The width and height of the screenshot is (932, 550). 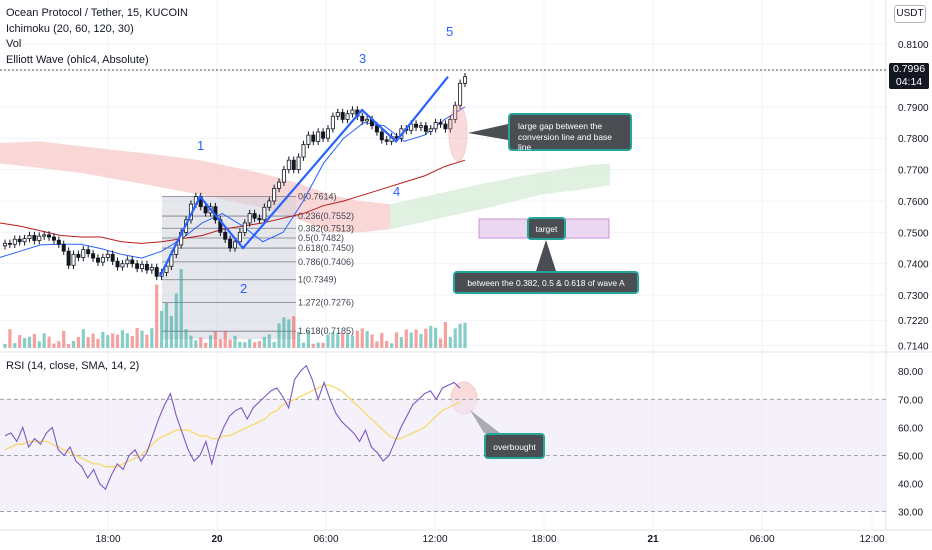 What do you see at coordinates (14, 44) in the screenshot?
I see `volume-legend: Vol` at bounding box center [14, 44].